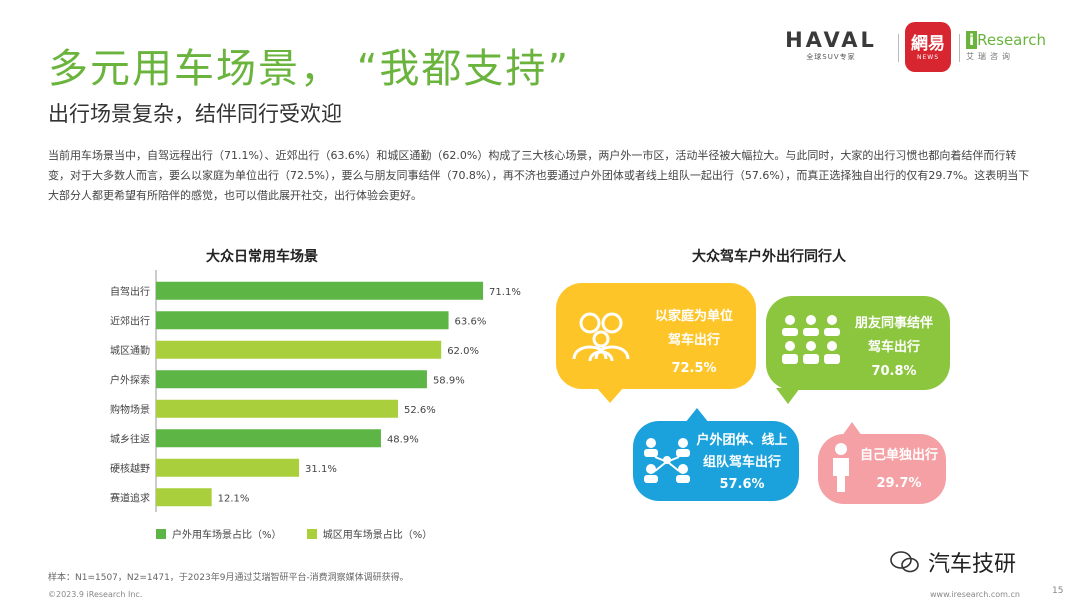  Describe the element at coordinates (928, 57) in the screenshot. I see `netease-logo-subtext: NEWS` at that location.